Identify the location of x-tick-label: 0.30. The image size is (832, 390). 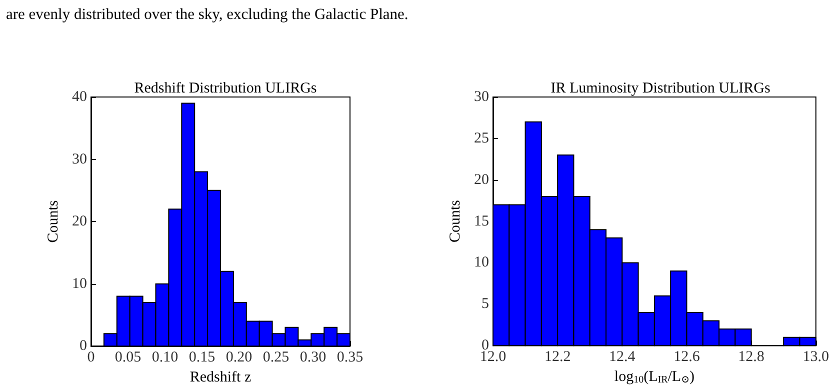
(313, 358).